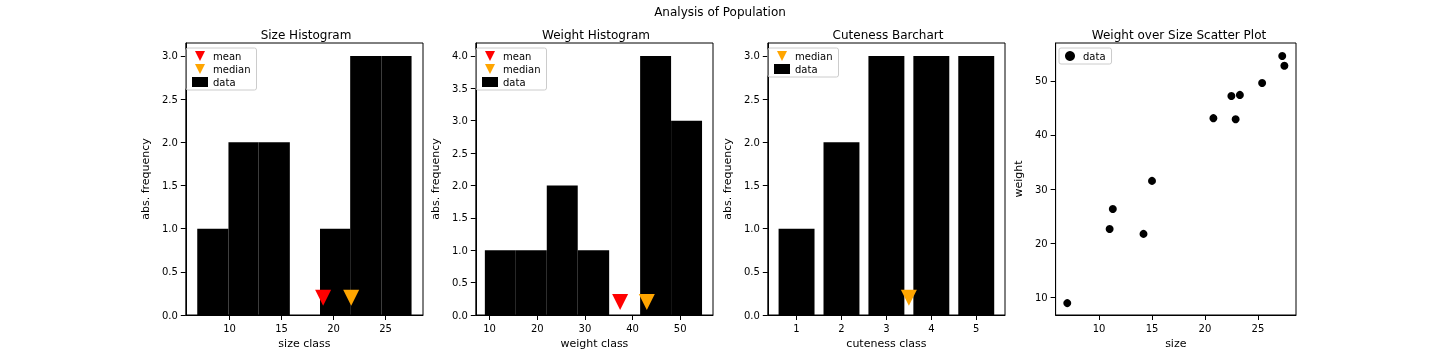  Describe the element at coordinates (596, 35) in the screenshot. I see `chart-title: Weight Histogram` at that location.